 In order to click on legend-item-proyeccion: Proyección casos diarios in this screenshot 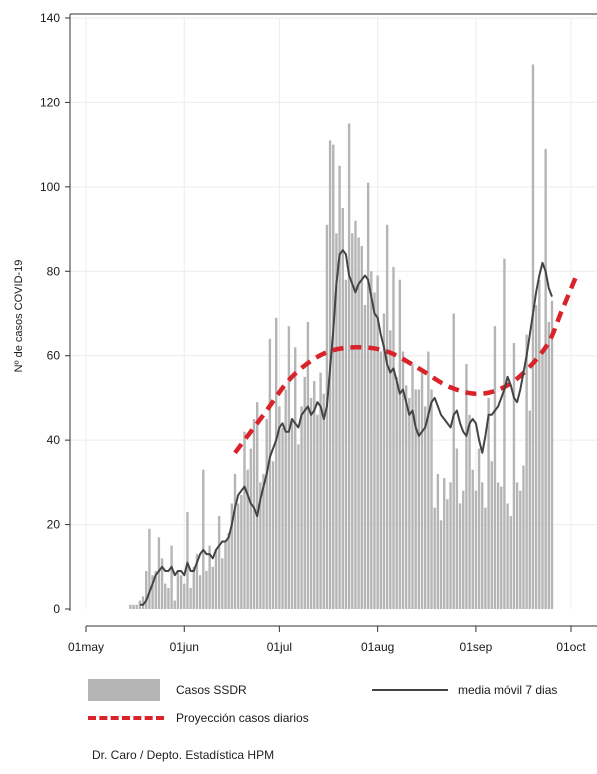, I will do `click(198, 718)`.